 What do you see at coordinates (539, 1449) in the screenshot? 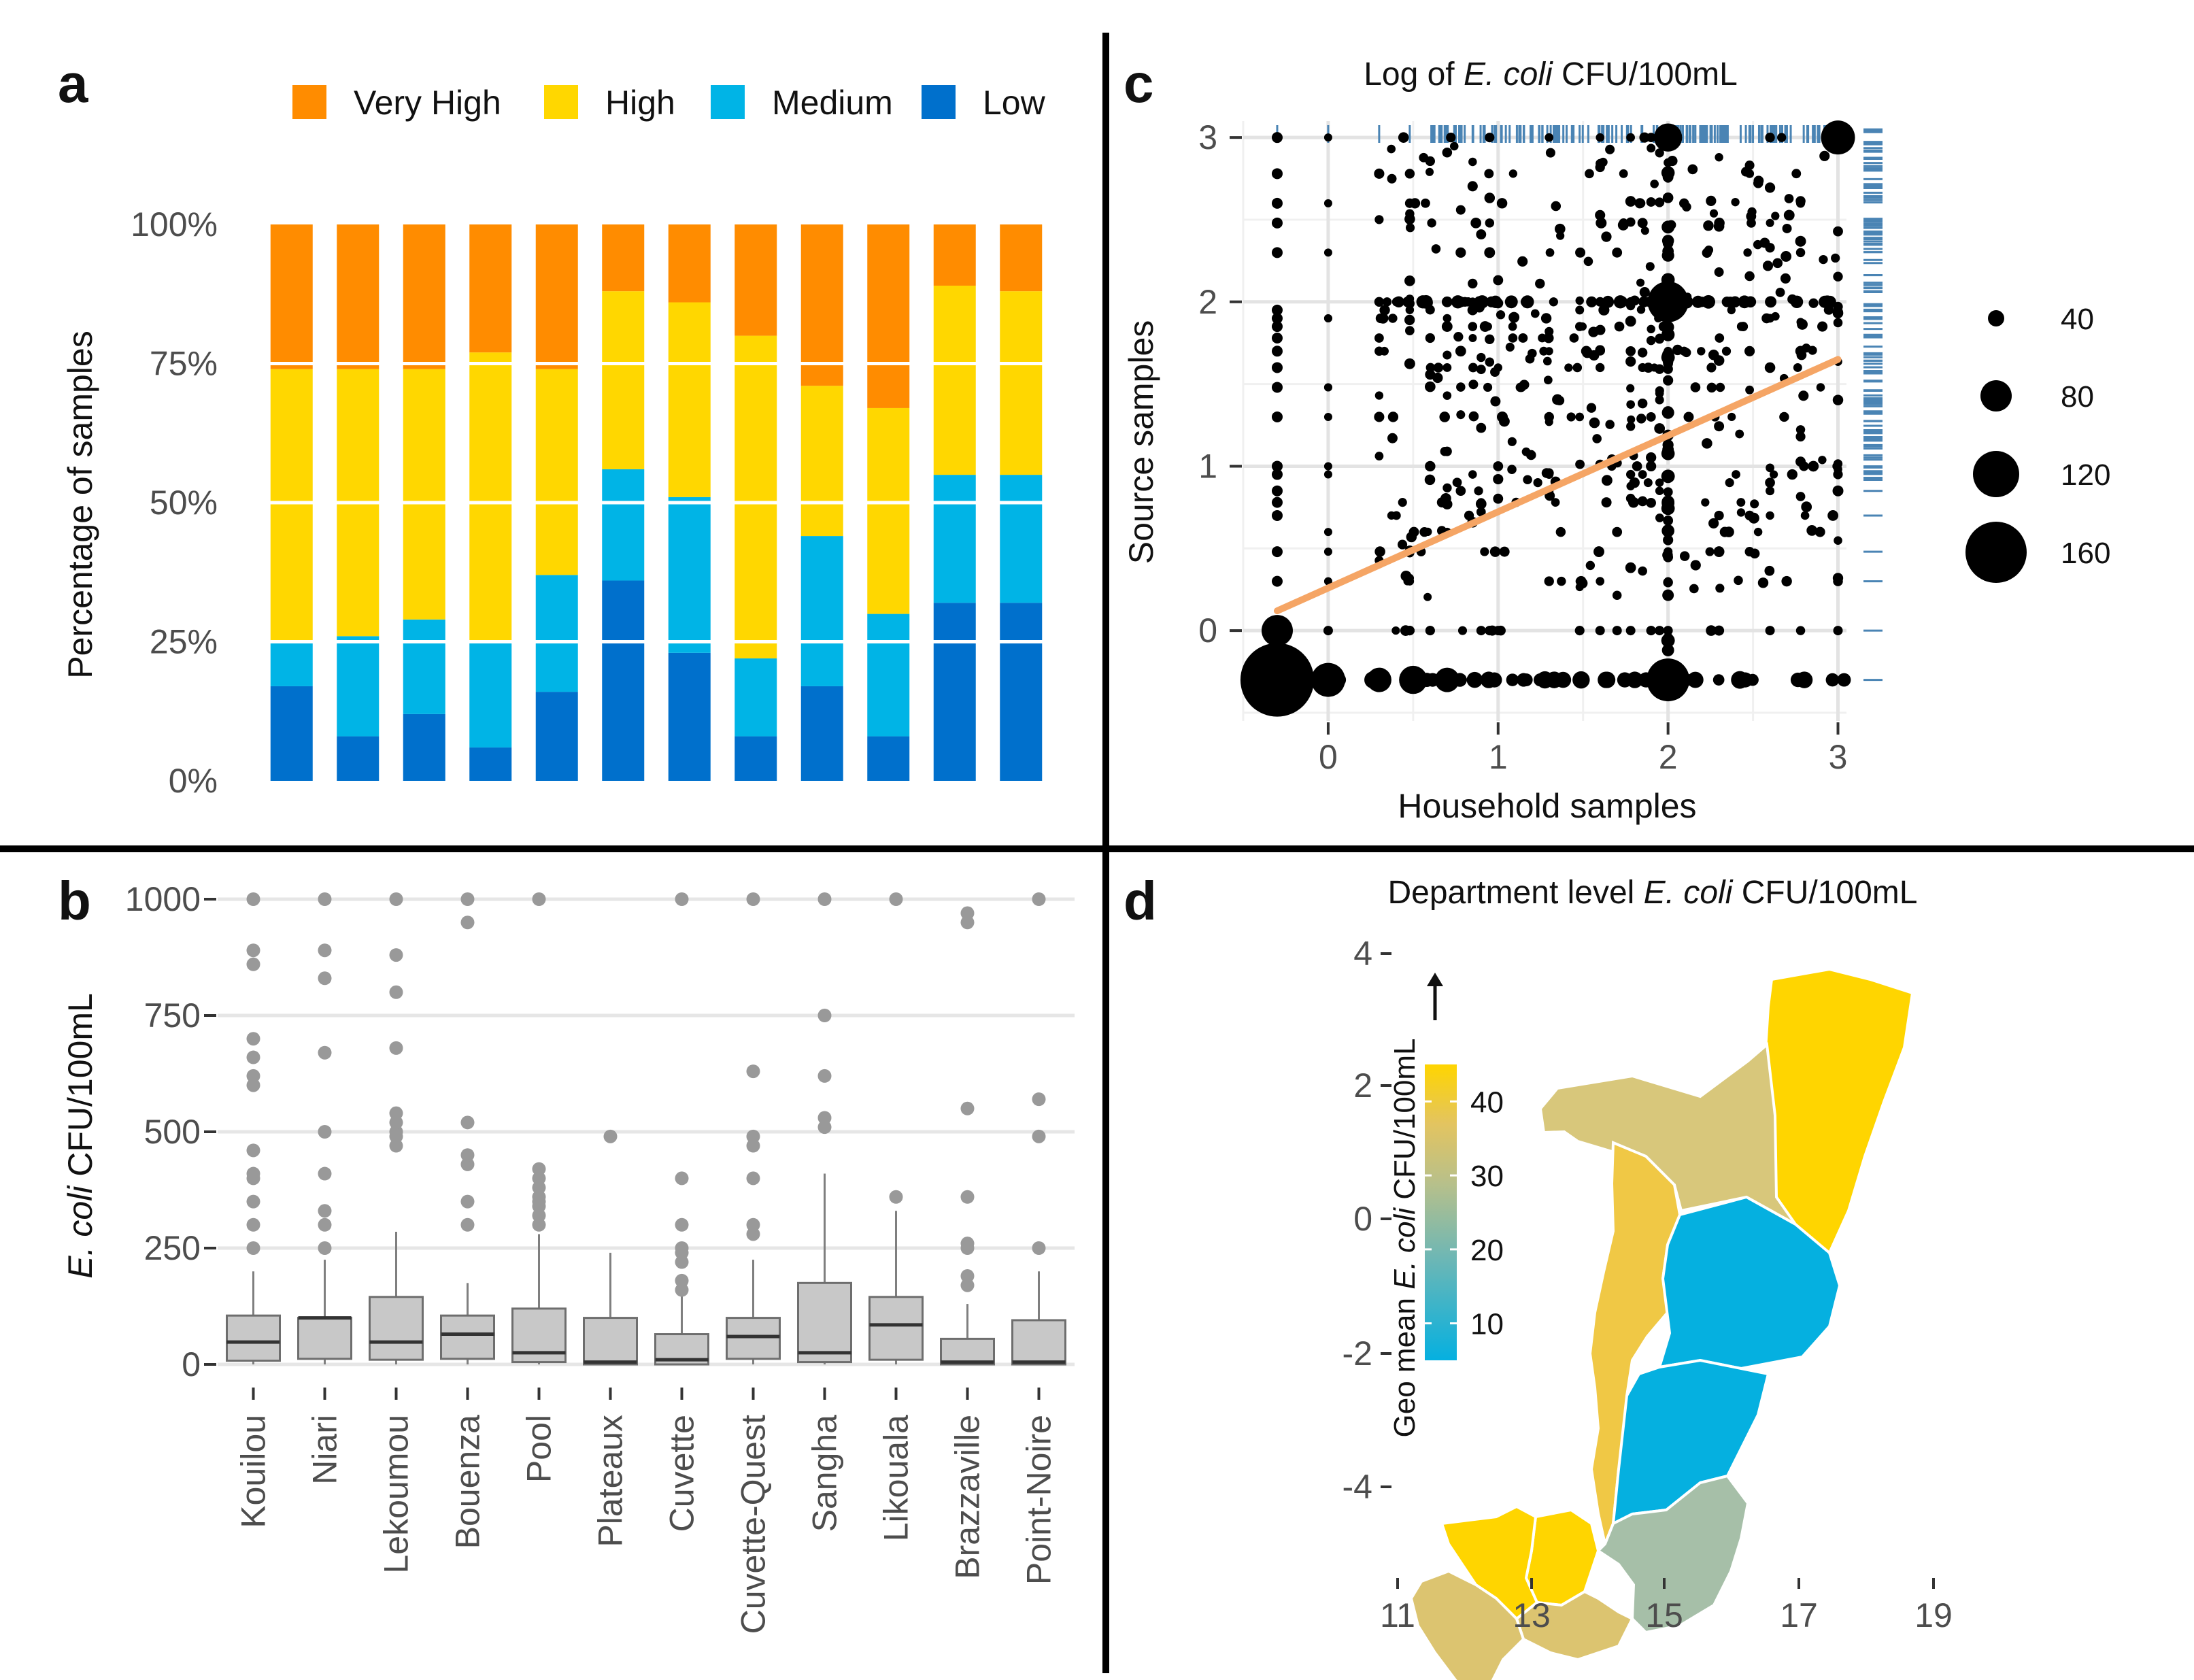
I see `xtick-label: Pool` at bounding box center [539, 1449].